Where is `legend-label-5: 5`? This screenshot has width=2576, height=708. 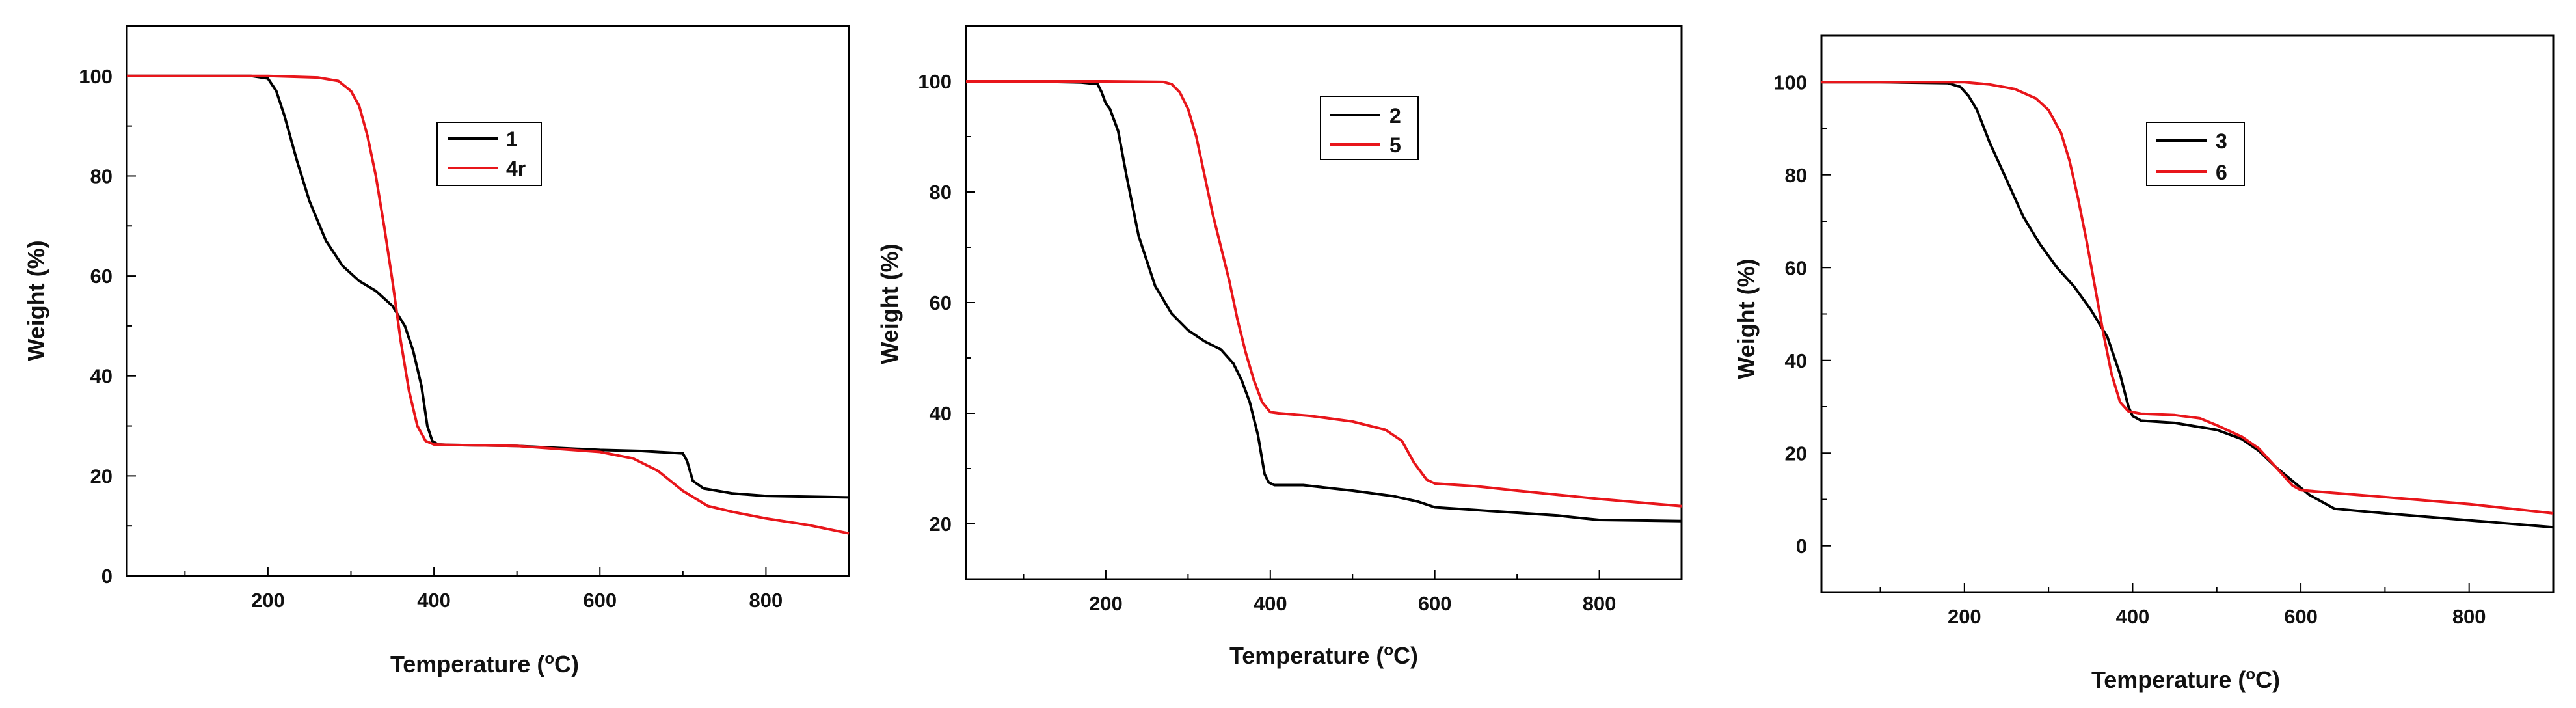
legend-label-5: 5 is located at coordinates (1395, 145).